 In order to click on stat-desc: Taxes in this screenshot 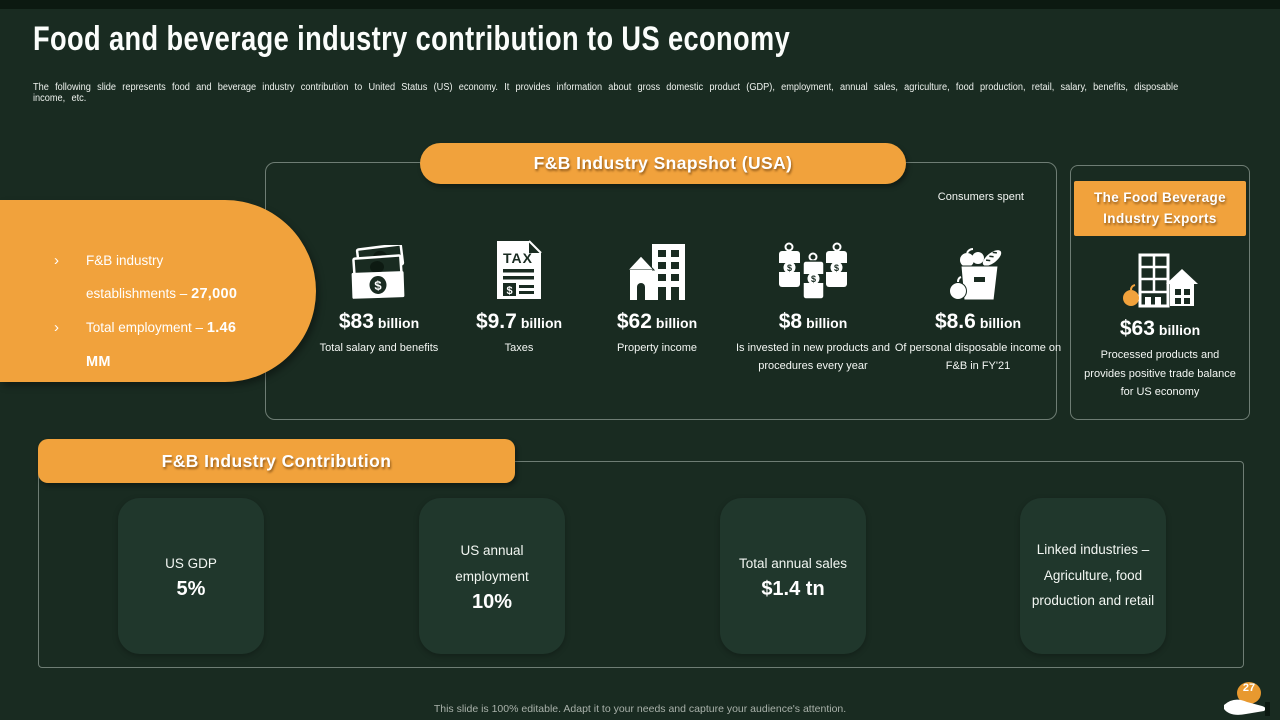, I will do `click(519, 348)`.